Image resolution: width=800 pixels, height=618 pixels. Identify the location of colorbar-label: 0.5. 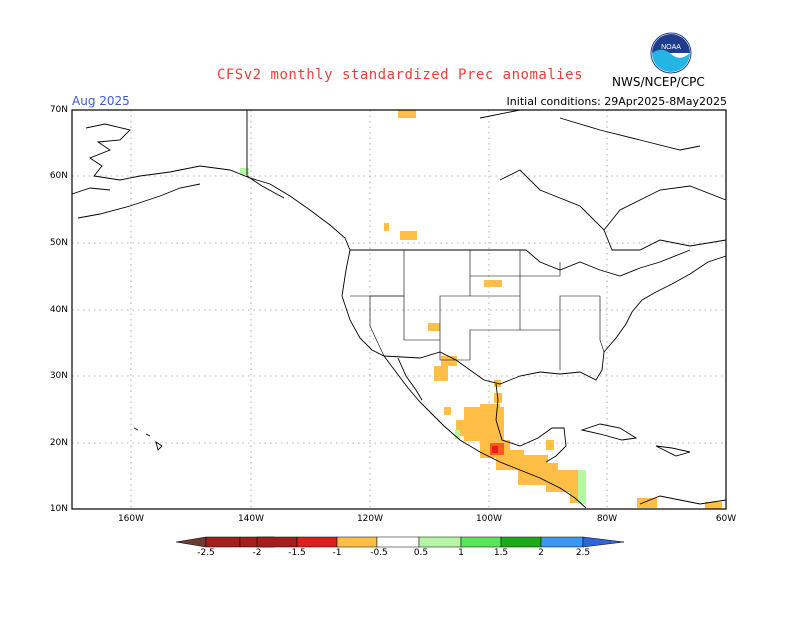
(421, 553).